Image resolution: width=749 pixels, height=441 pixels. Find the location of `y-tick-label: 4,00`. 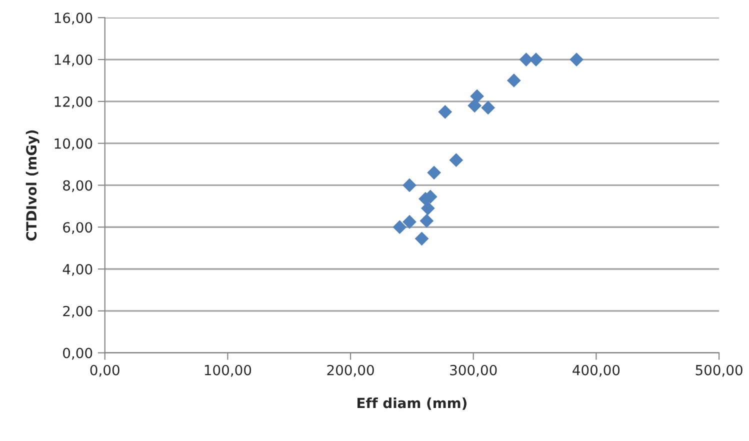

y-tick-label: 4,00 is located at coordinates (77, 270).